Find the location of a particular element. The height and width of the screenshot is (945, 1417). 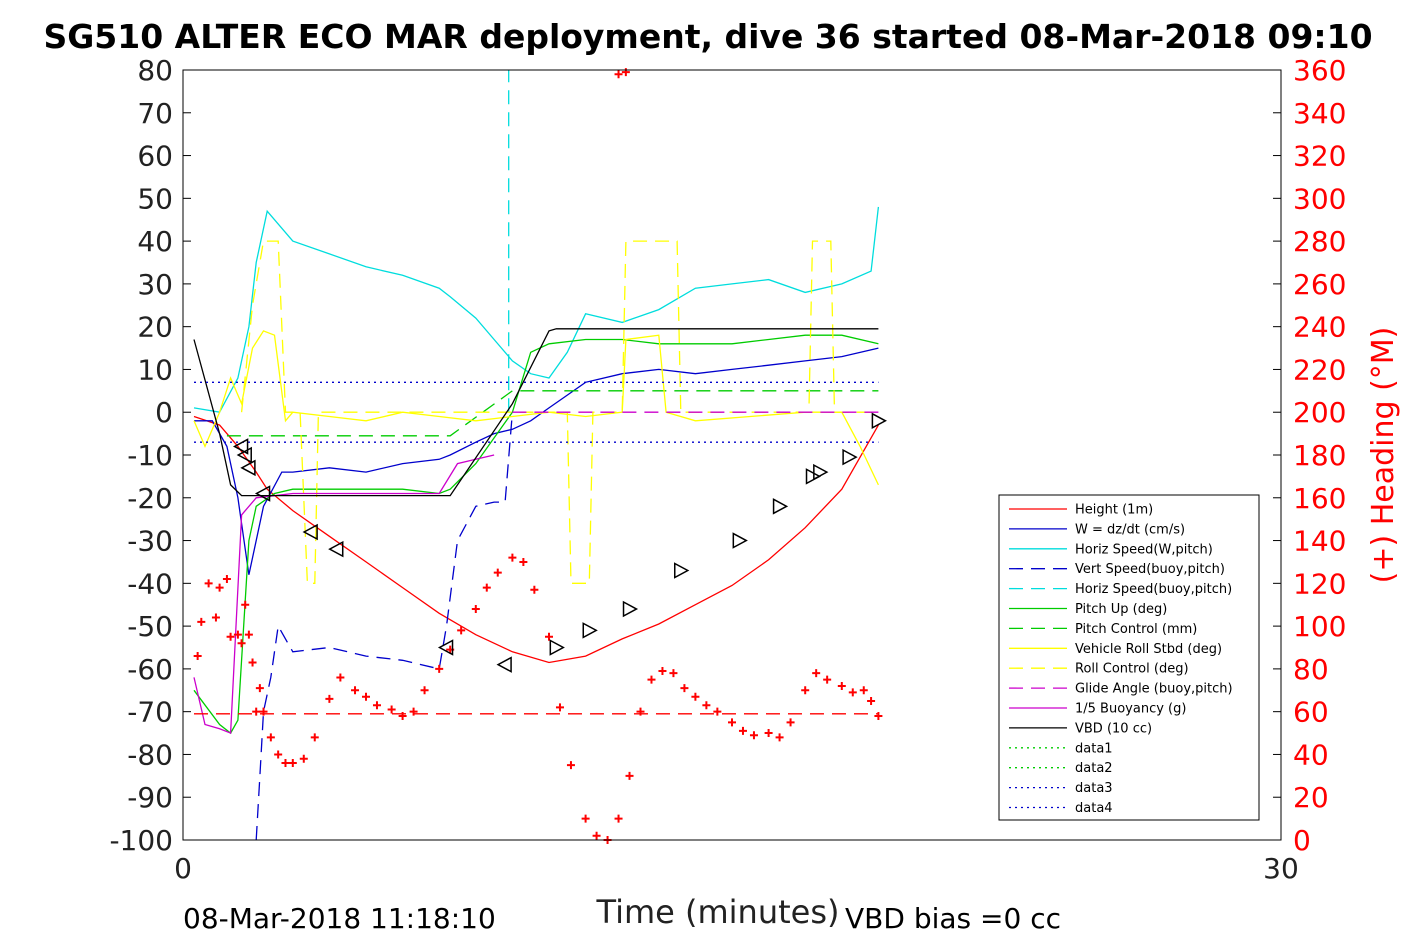

y2-tick-label-17: 20 is located at coordinates (1311, 797).